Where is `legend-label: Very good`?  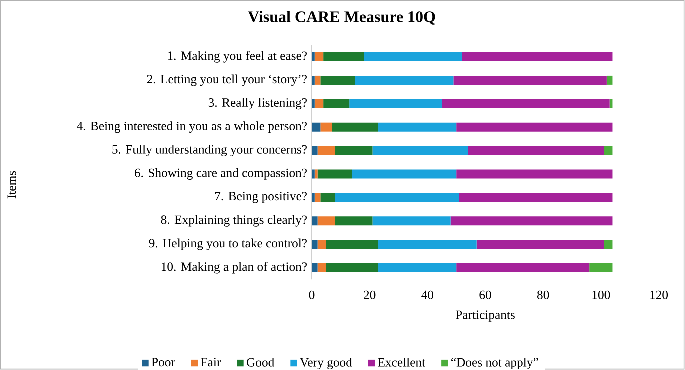
legend-label: Very good is located at coordinates (326, 364).